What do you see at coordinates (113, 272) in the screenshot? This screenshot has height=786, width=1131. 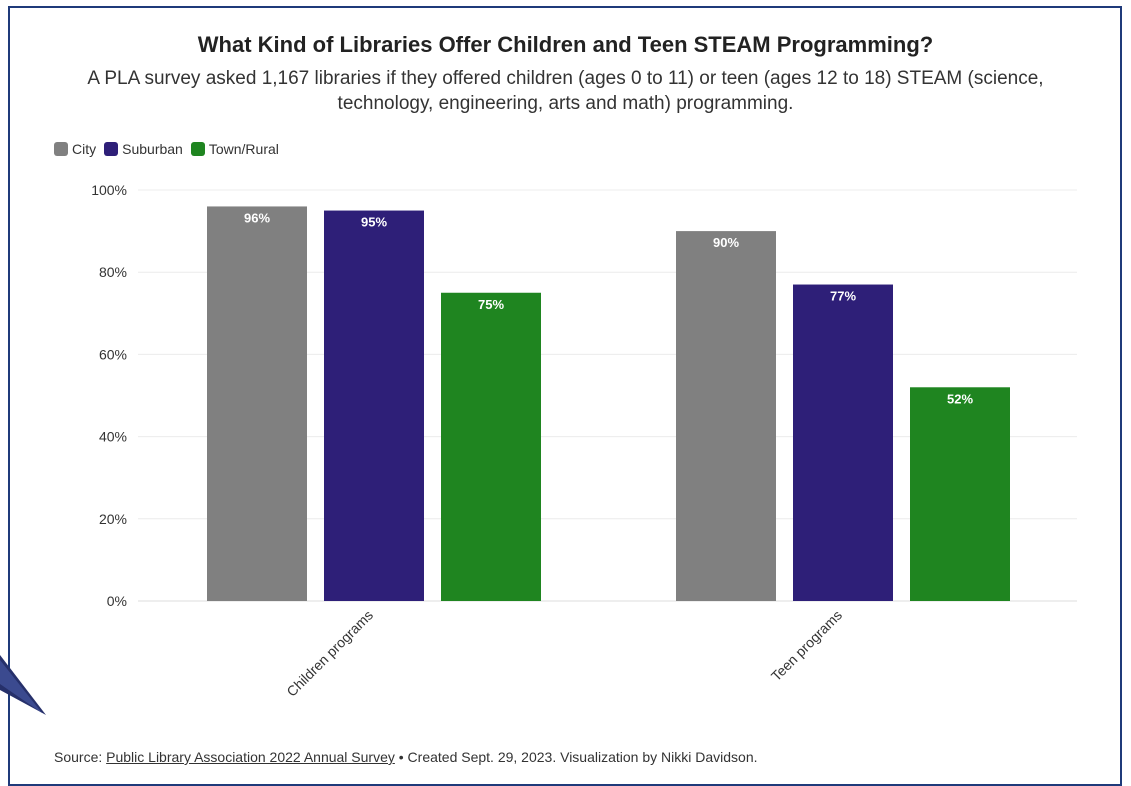 I see `y-tick-label: 80%` at bounding box center [113, 272].